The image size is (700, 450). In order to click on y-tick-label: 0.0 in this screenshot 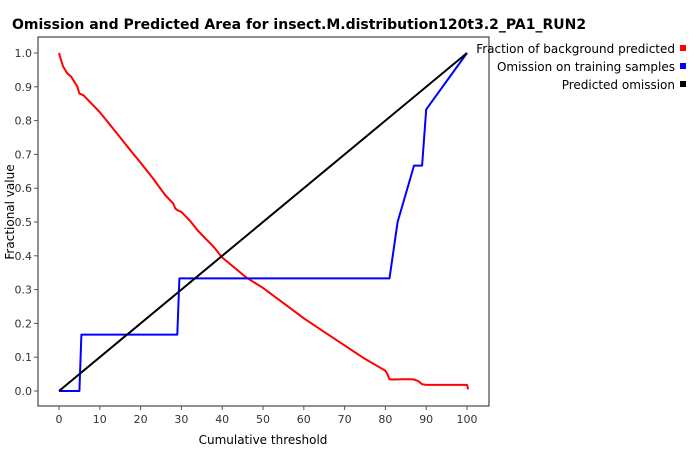, I will do `click(24, 391)`.